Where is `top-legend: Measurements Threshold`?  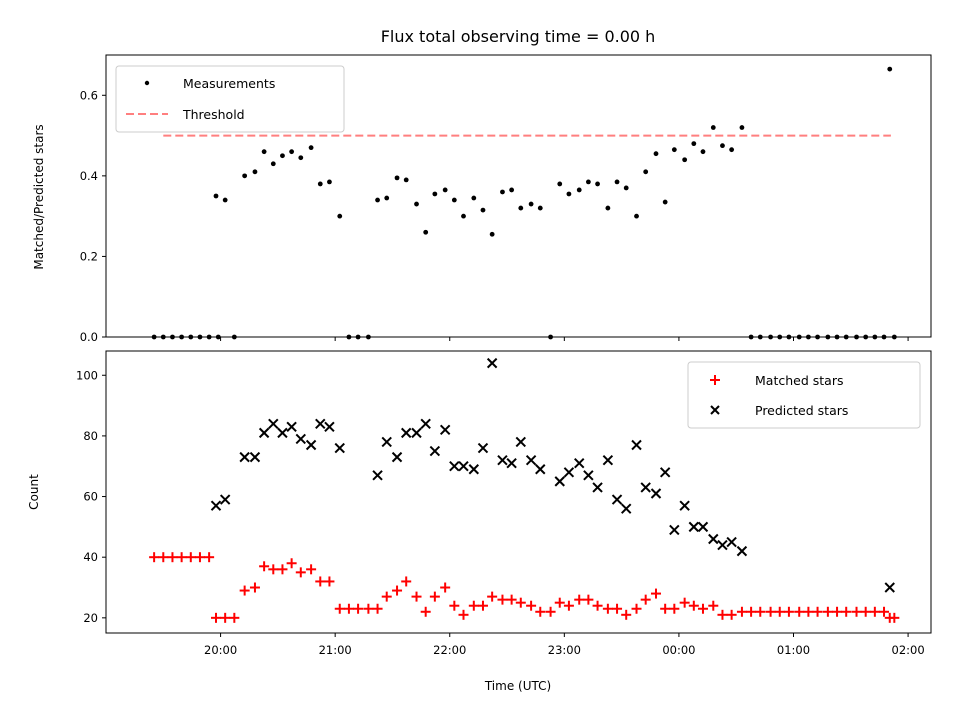 top-legend: Measurements Threshold is located at coordinates (230, 99).